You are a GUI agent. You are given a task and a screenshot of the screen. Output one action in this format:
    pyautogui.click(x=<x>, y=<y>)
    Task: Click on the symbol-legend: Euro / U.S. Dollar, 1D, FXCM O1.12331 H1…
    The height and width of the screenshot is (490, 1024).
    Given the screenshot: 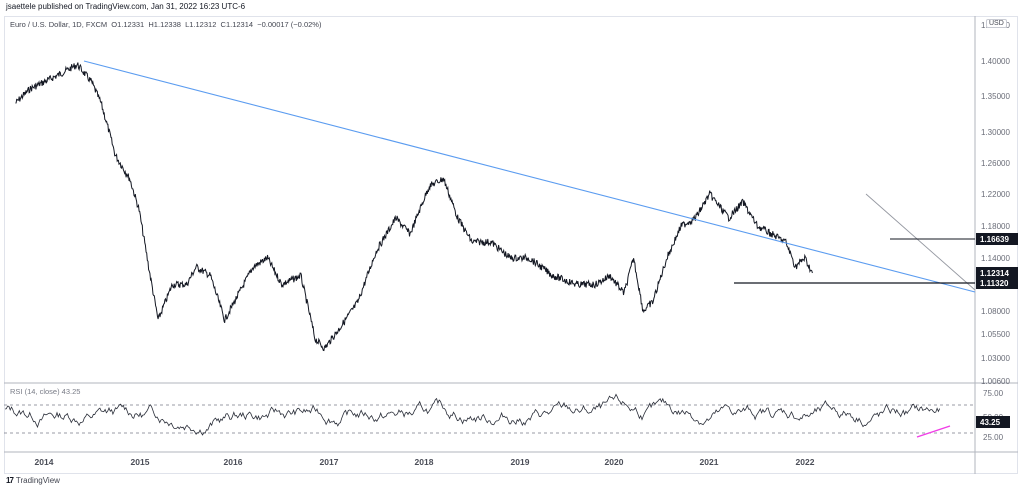 What is the action you would take?
    pyautogui.click(x=165, y=24)
    